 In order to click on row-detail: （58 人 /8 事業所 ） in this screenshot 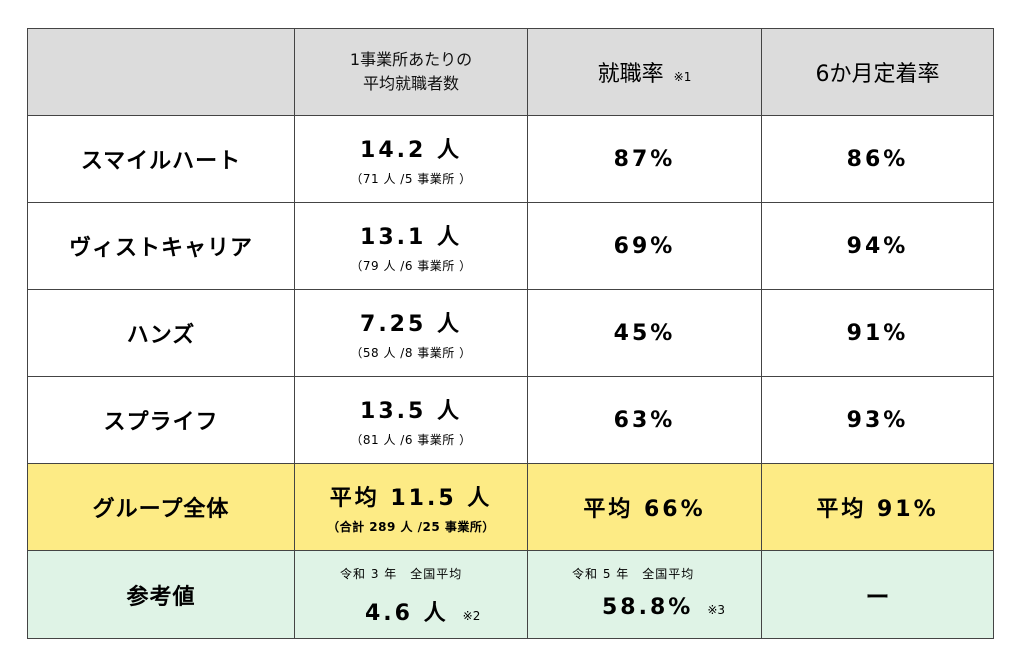, I will do `click(411, 352)`.